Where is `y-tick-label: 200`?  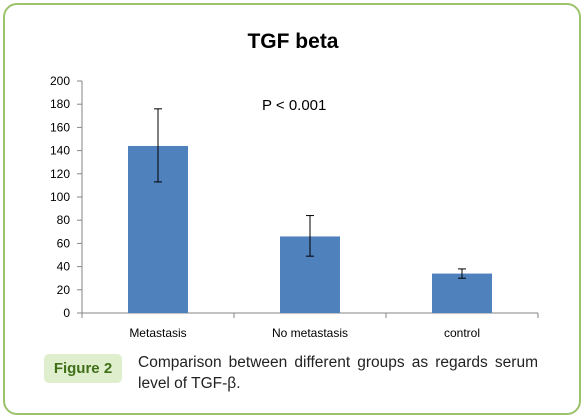
y-tick-label: 200 is located at coordinates (60, 81).